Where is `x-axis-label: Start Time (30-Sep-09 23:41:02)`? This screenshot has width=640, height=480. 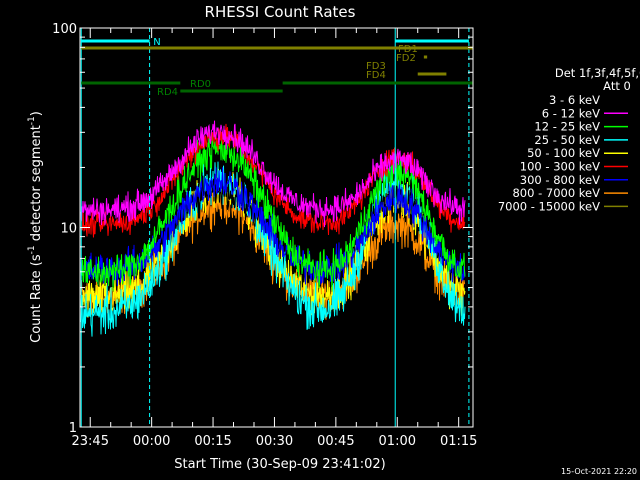 x-axis-label: Start Time (30-Sep-09 23:41:02) is located at coordinates (279, 464).